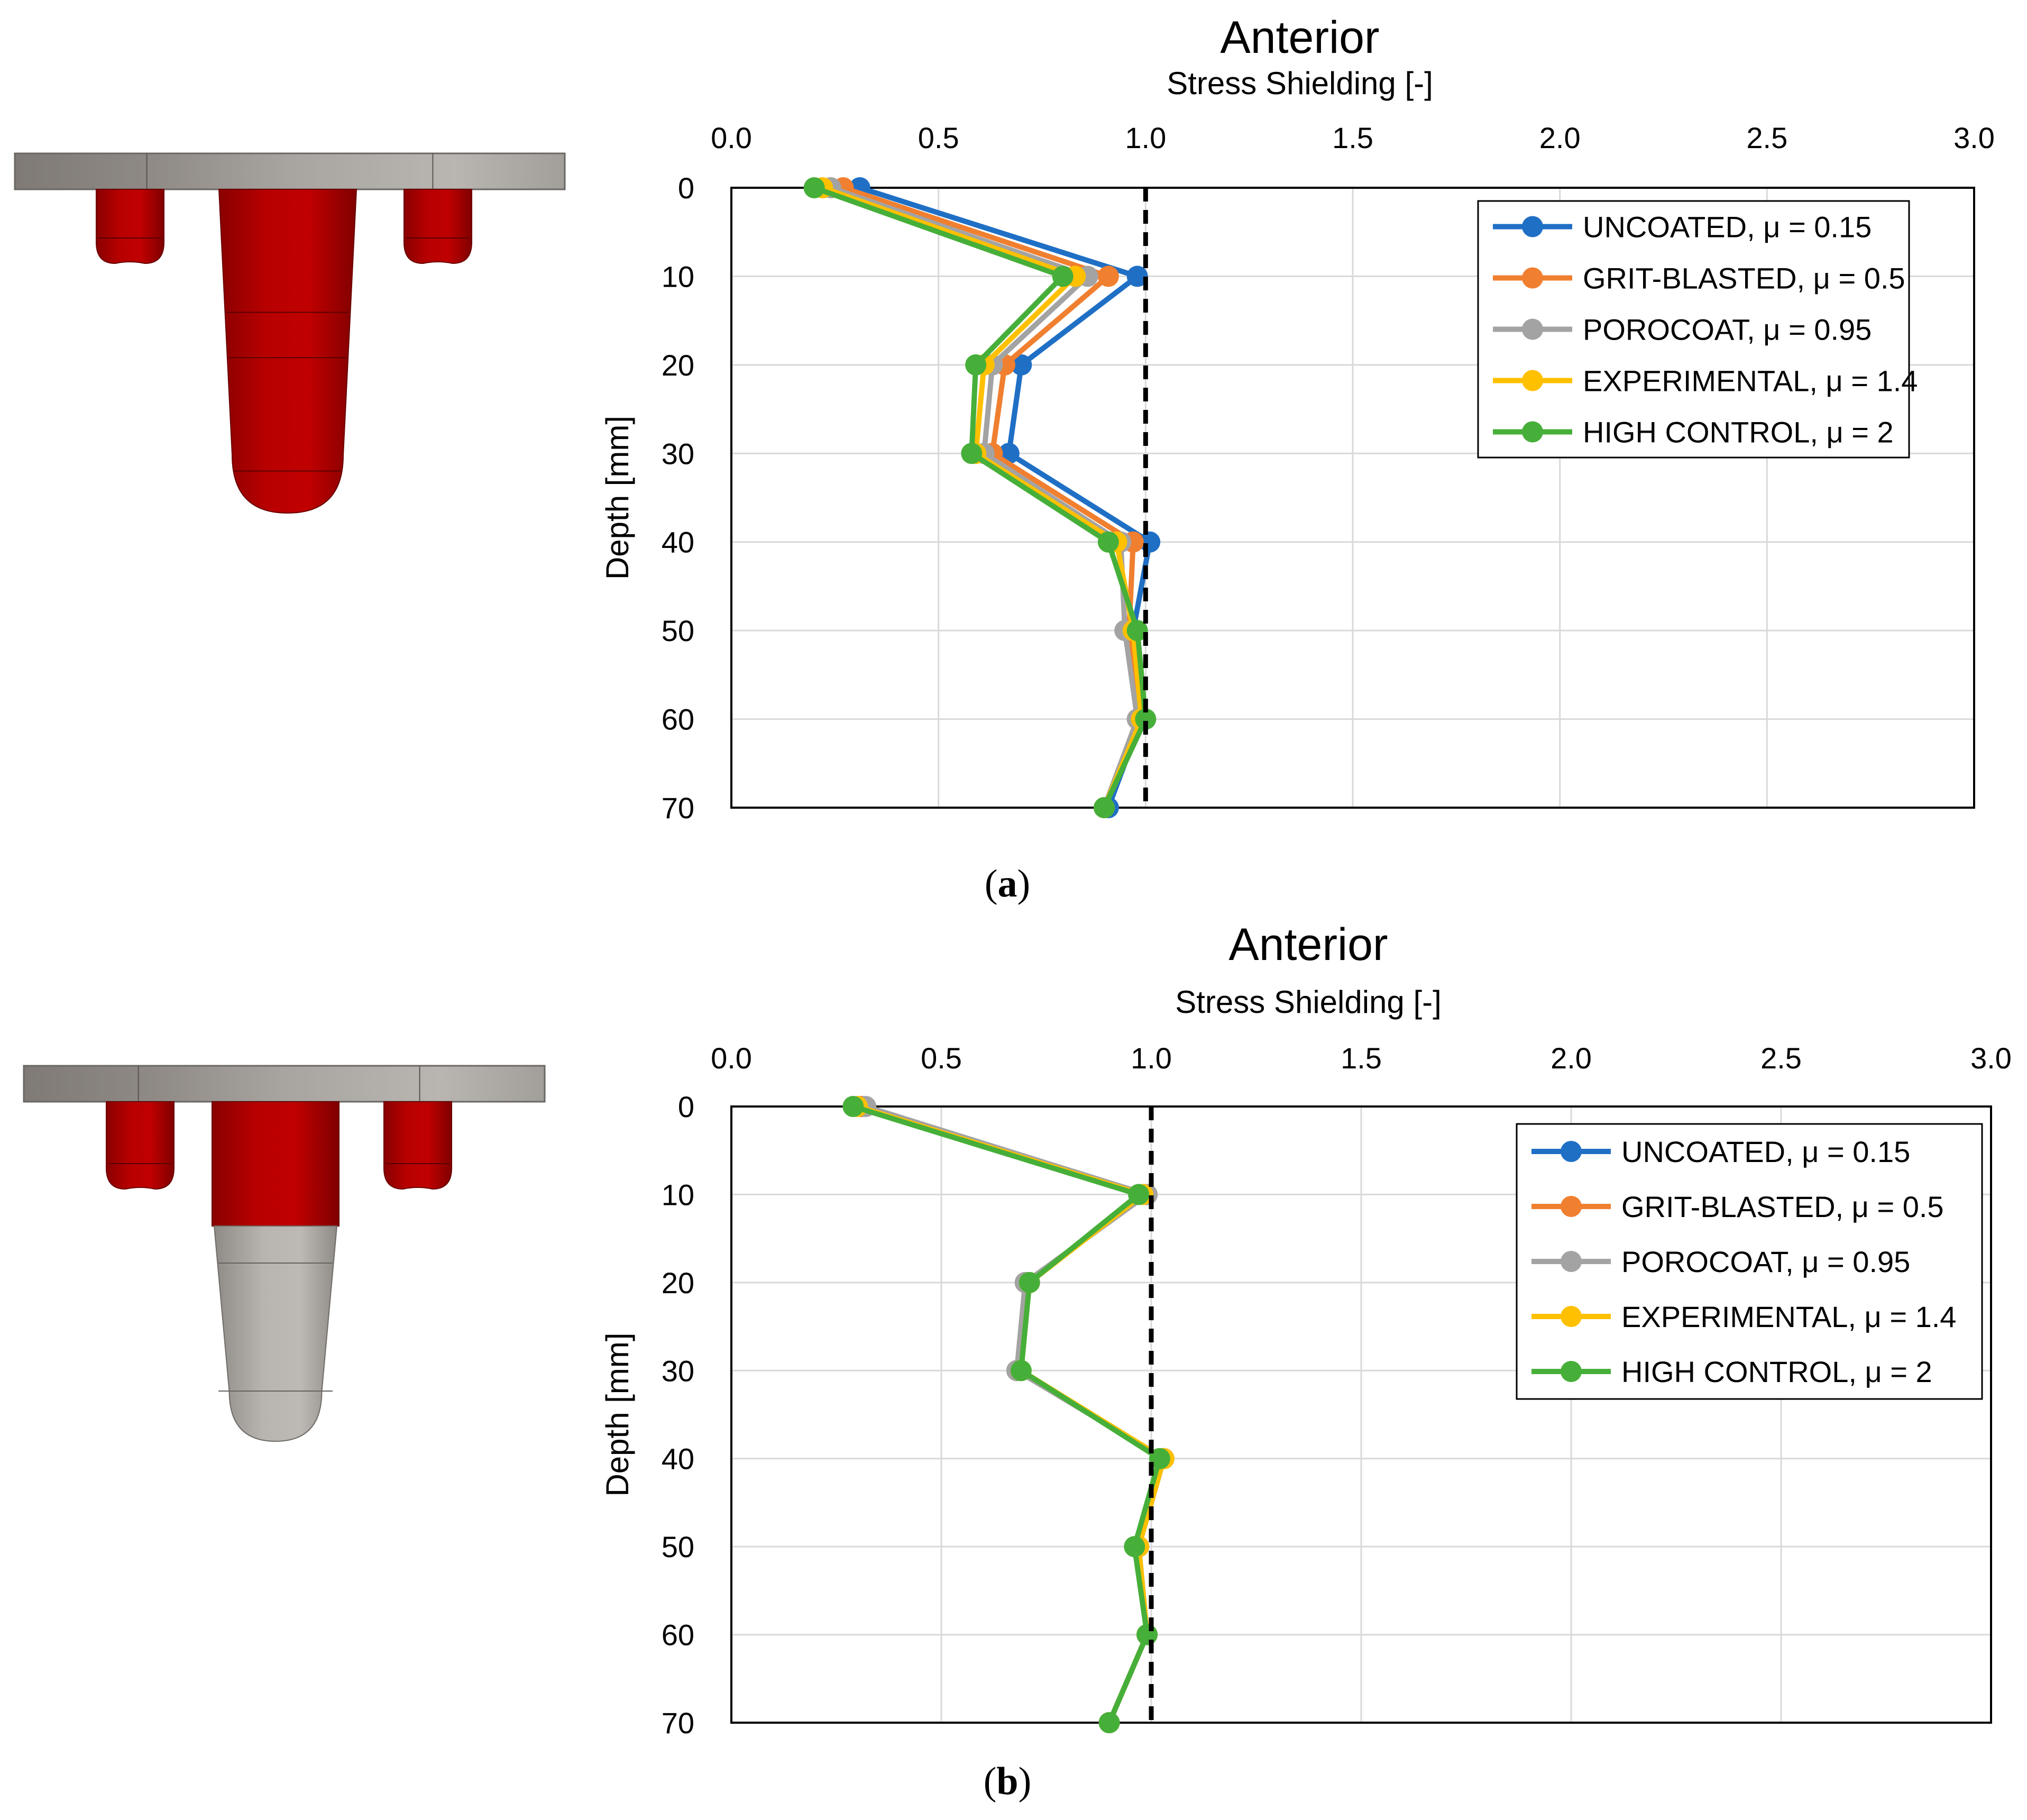 The width and height of the screenshot is (2027, 1820). I want to click on x-tick-label: 2.0, so click(1560, 137).